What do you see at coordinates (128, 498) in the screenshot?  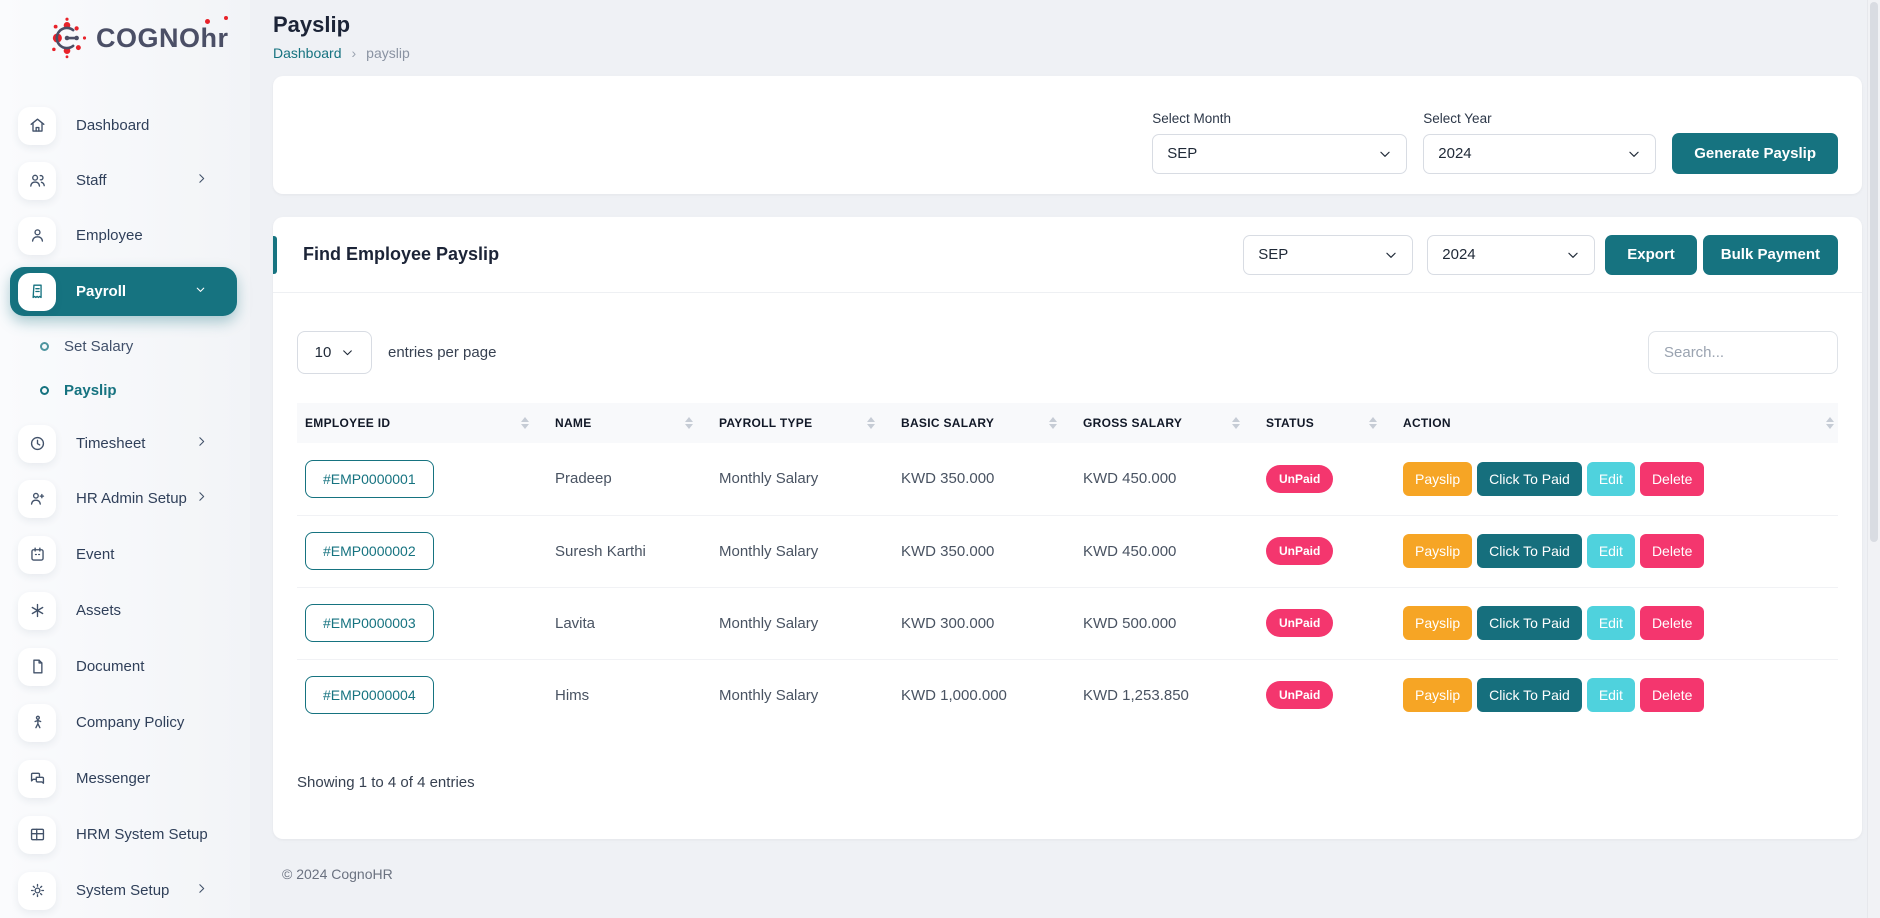 I see `sidebar-item-hr-admin-setup: HR Admin Setup` at bounding box center [128, 498].